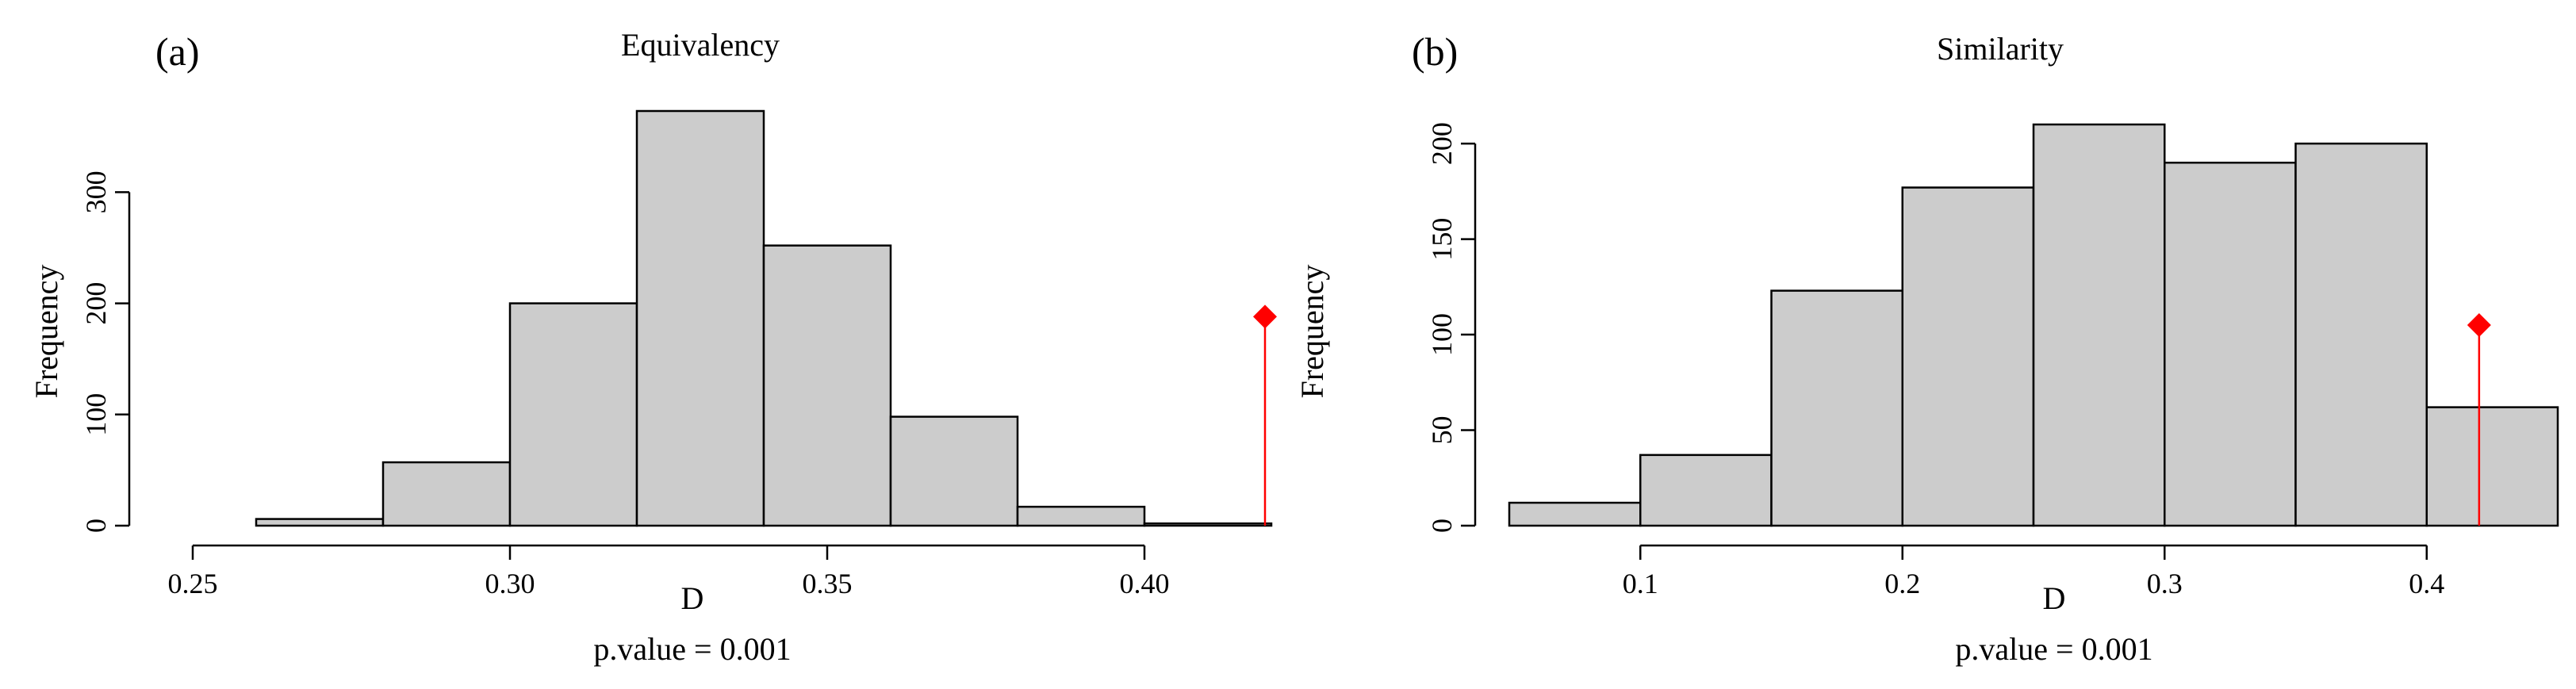 This screenshot has width=2576, height=689. I want to click on x-tick-label: 0.4, so click(2426, 583).